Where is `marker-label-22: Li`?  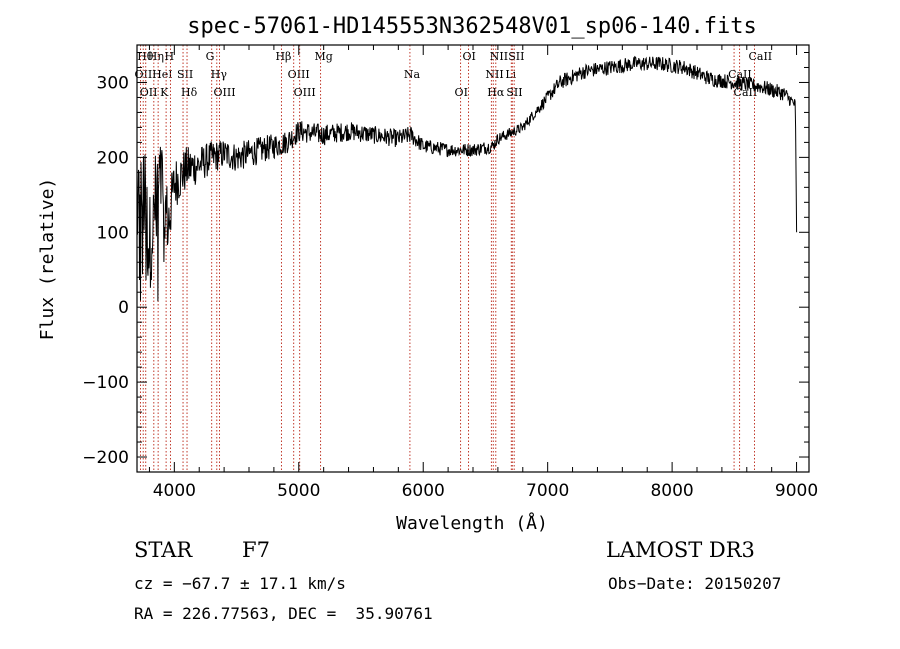 marker-label-22: Li is located at coordinates (510, 74).